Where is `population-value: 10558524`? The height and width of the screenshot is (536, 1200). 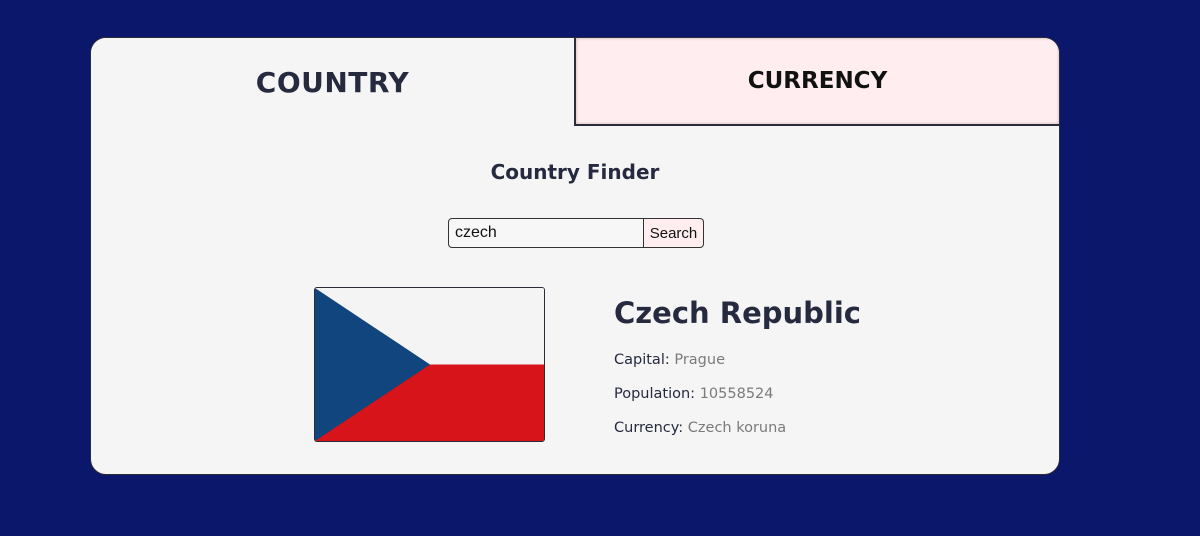 population-value: 10558524 is located at coordinates (736, 394).